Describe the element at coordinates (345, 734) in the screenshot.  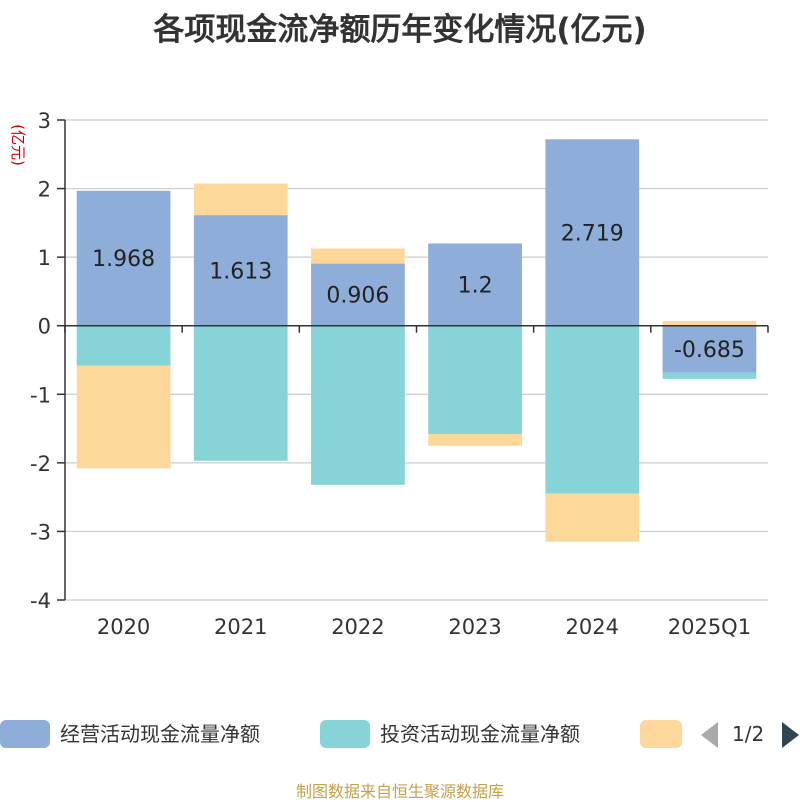
I see `legend-swatch-investing` at that location.